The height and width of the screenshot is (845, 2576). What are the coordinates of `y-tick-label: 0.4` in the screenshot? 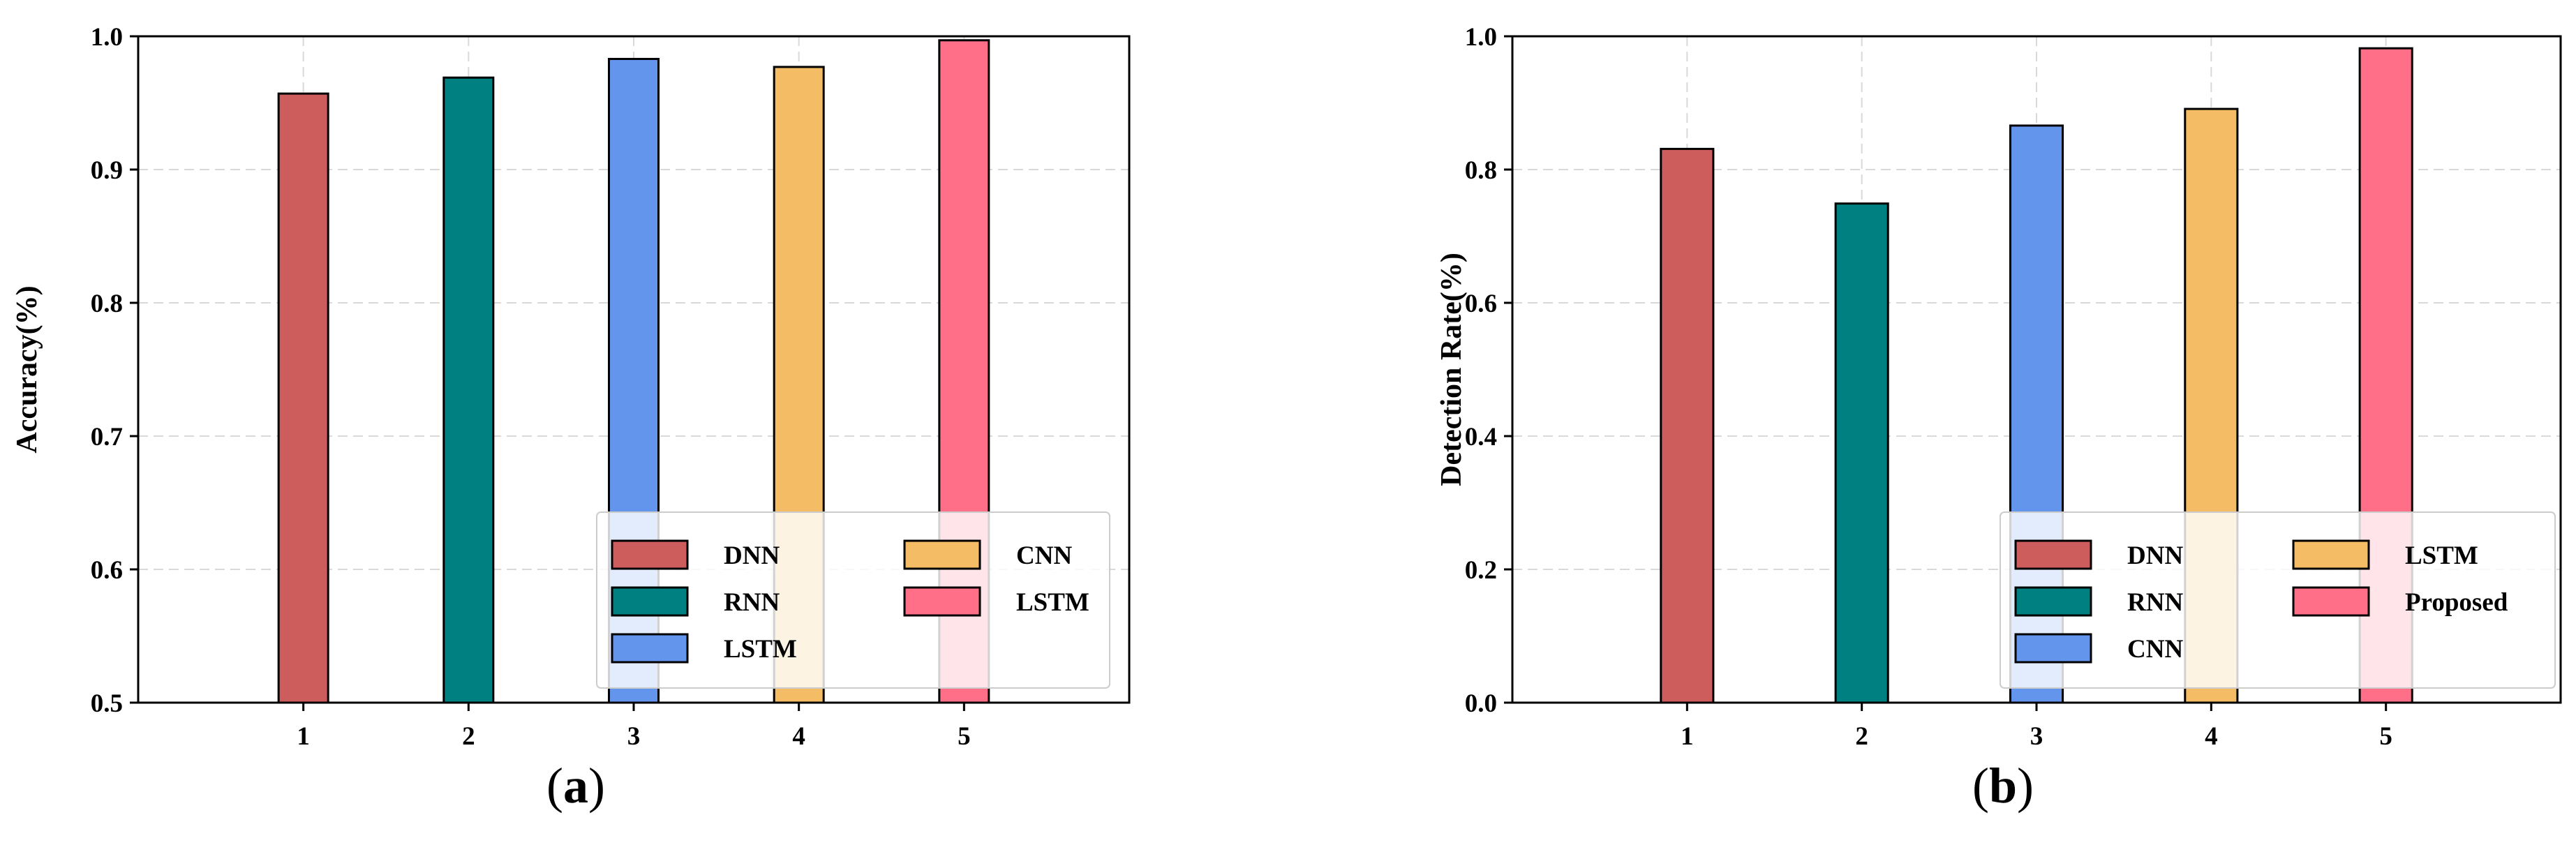 It's located at (1481, 437).